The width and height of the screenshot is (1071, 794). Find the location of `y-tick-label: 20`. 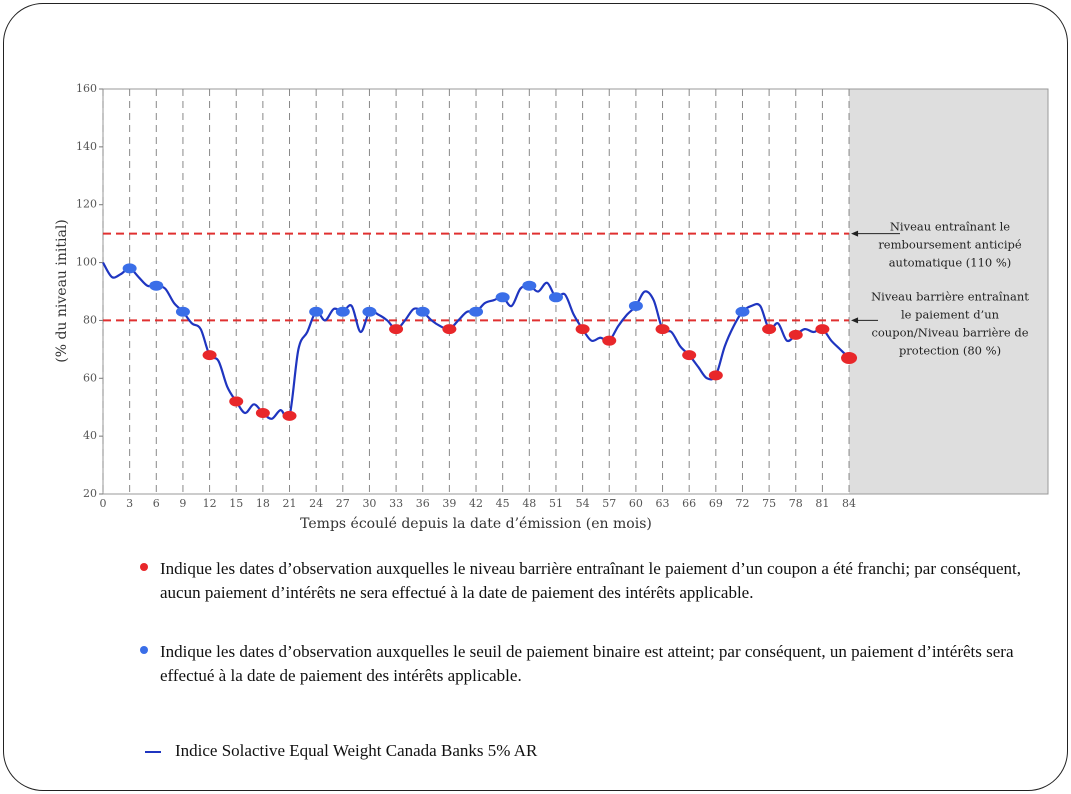

y-tick-label: 20 is located at coordinates (90, 493).